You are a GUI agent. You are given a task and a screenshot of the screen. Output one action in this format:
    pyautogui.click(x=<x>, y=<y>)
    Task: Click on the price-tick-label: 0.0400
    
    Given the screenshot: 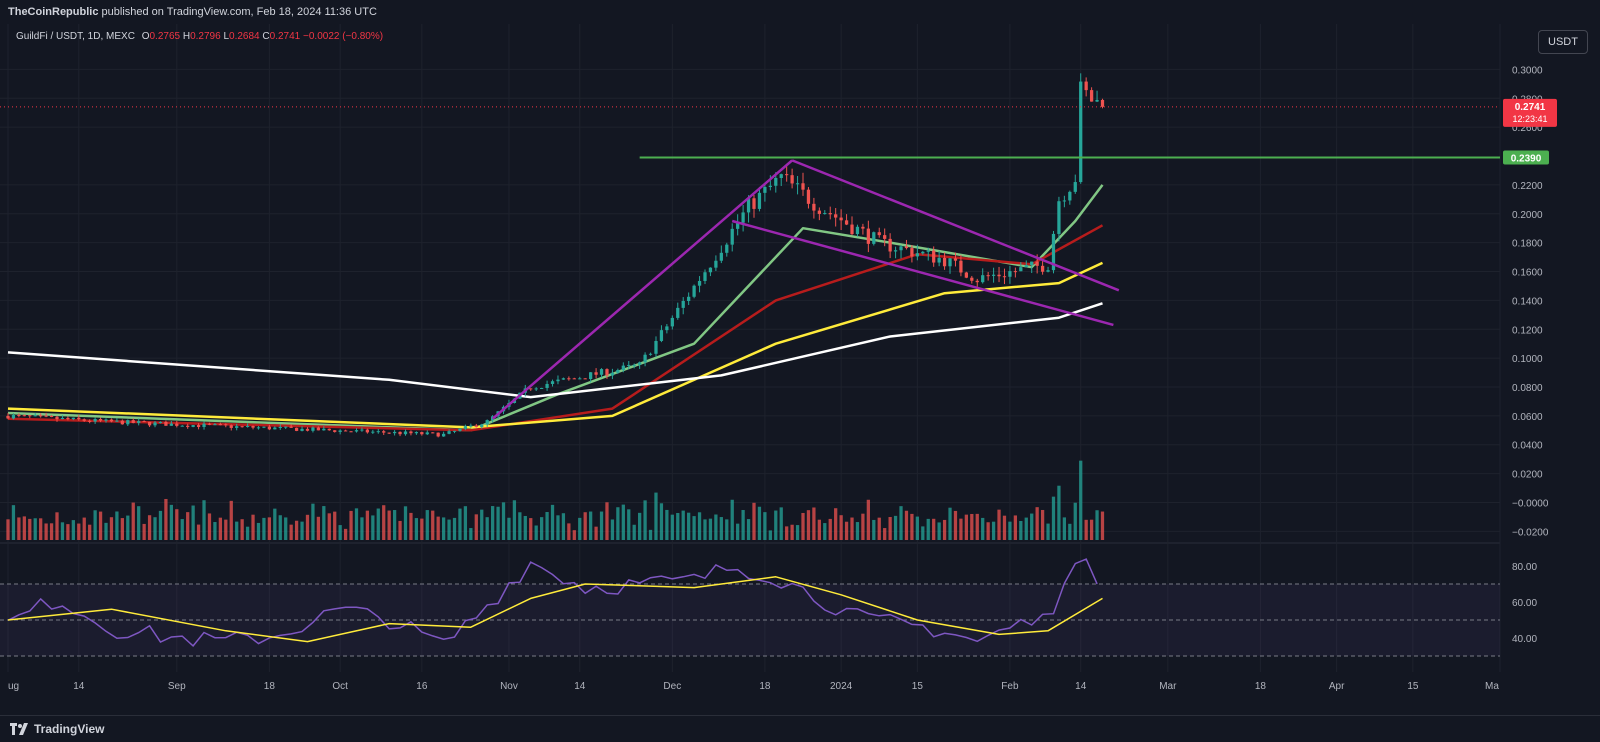 What is the action you would take?
    pyautogui.click(x=1527, y=446)
    